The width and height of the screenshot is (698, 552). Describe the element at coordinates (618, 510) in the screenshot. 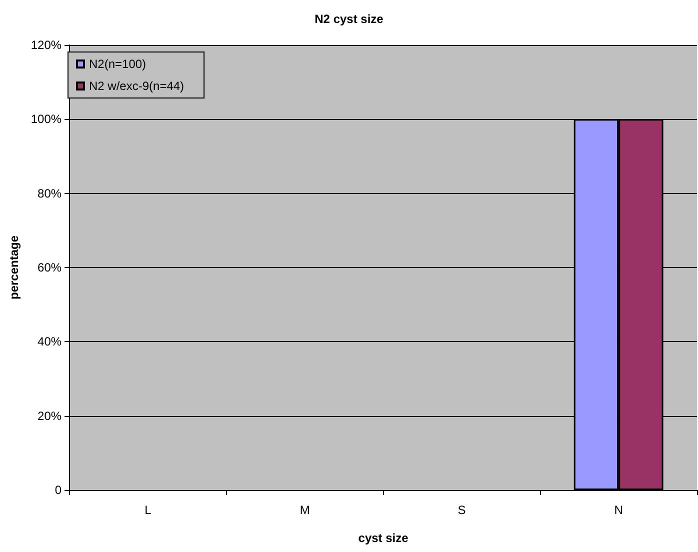

I see `x-tick-label: N` at that location.